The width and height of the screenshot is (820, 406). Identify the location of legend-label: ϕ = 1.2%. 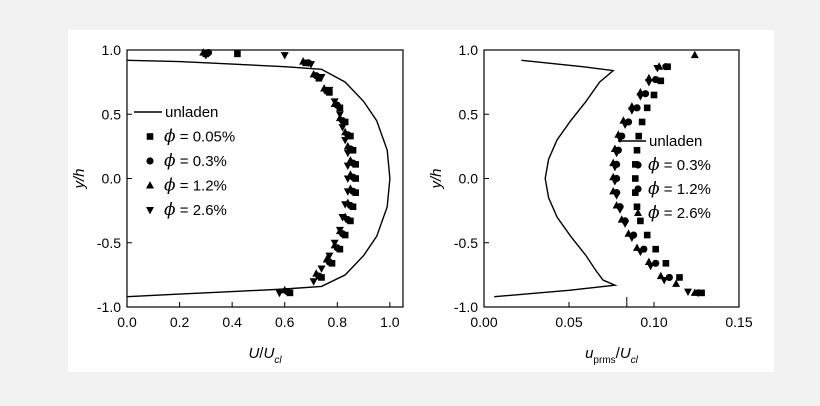
(195, 186).